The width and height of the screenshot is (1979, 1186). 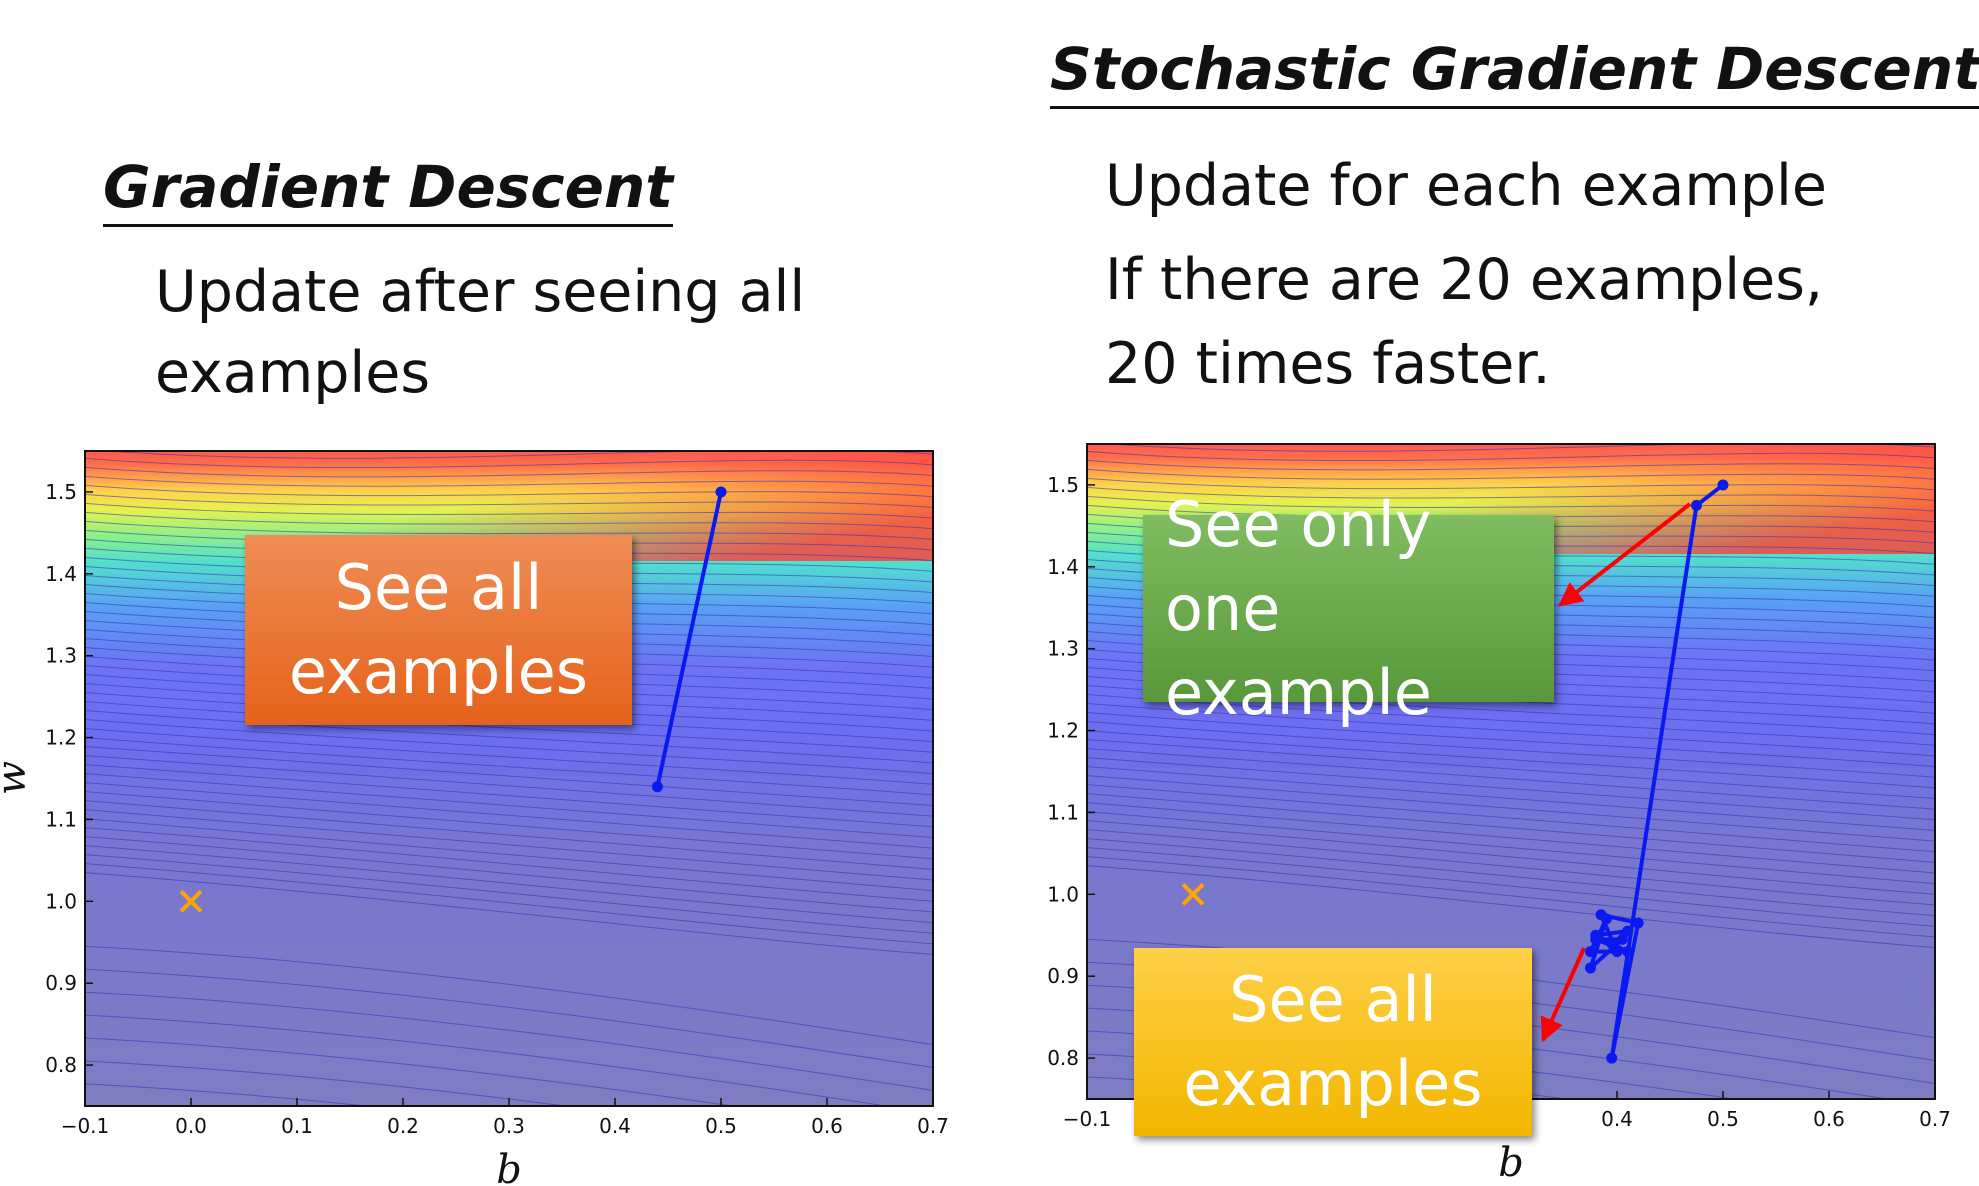 I want to click on sgd-descent-path, so click(x=1657, y=771).